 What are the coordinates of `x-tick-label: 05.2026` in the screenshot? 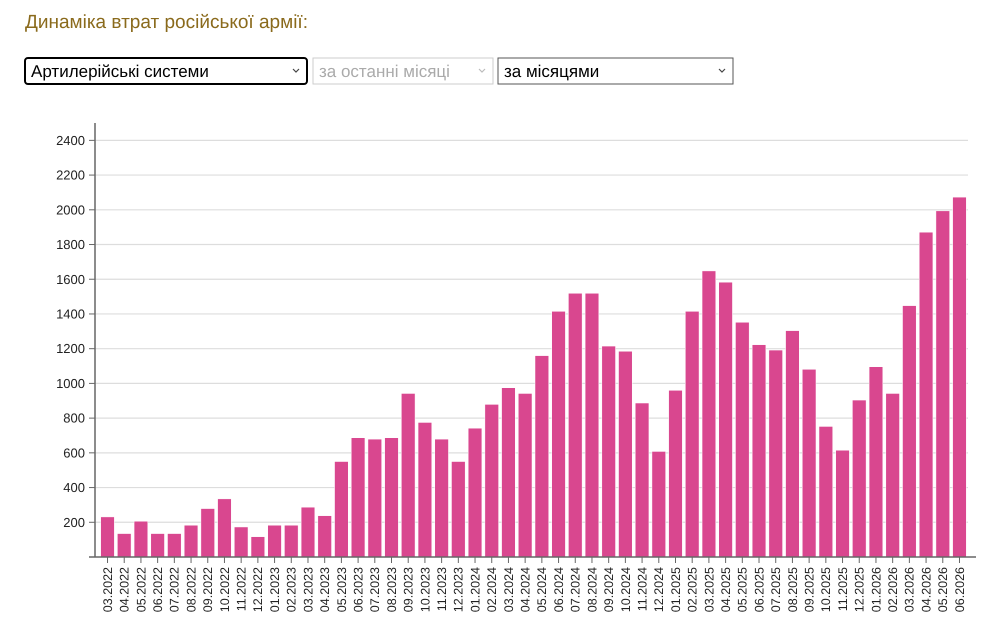 It's located at (943, 589).